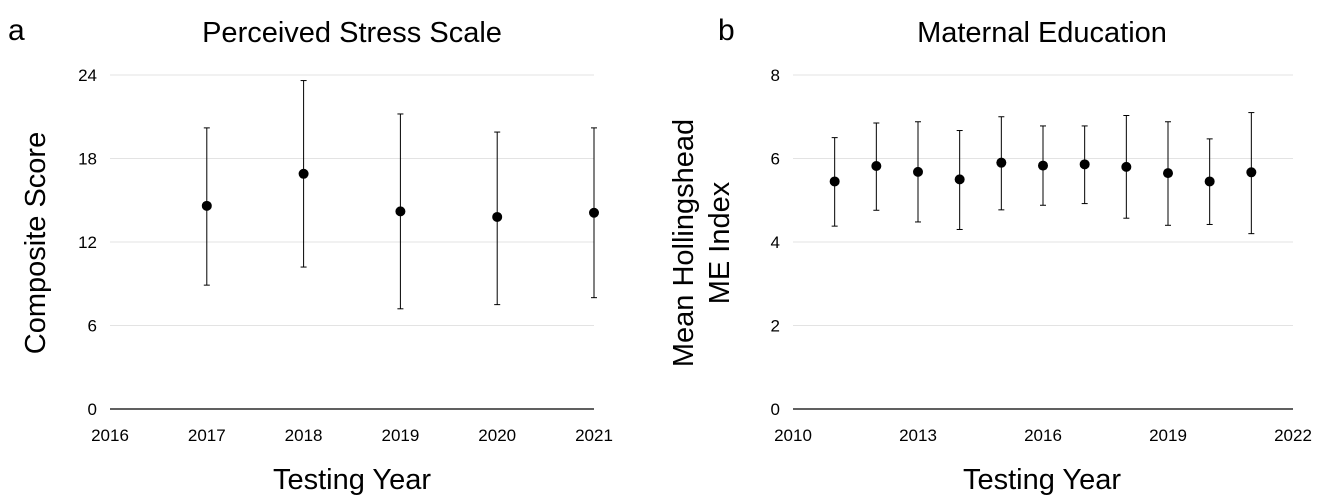 The height and width of the screenshot is (503, 1320). Describe the element at coordinates (775, 75) in the screenshot. I see `panel-b-y-tick-label: 8` at that location.